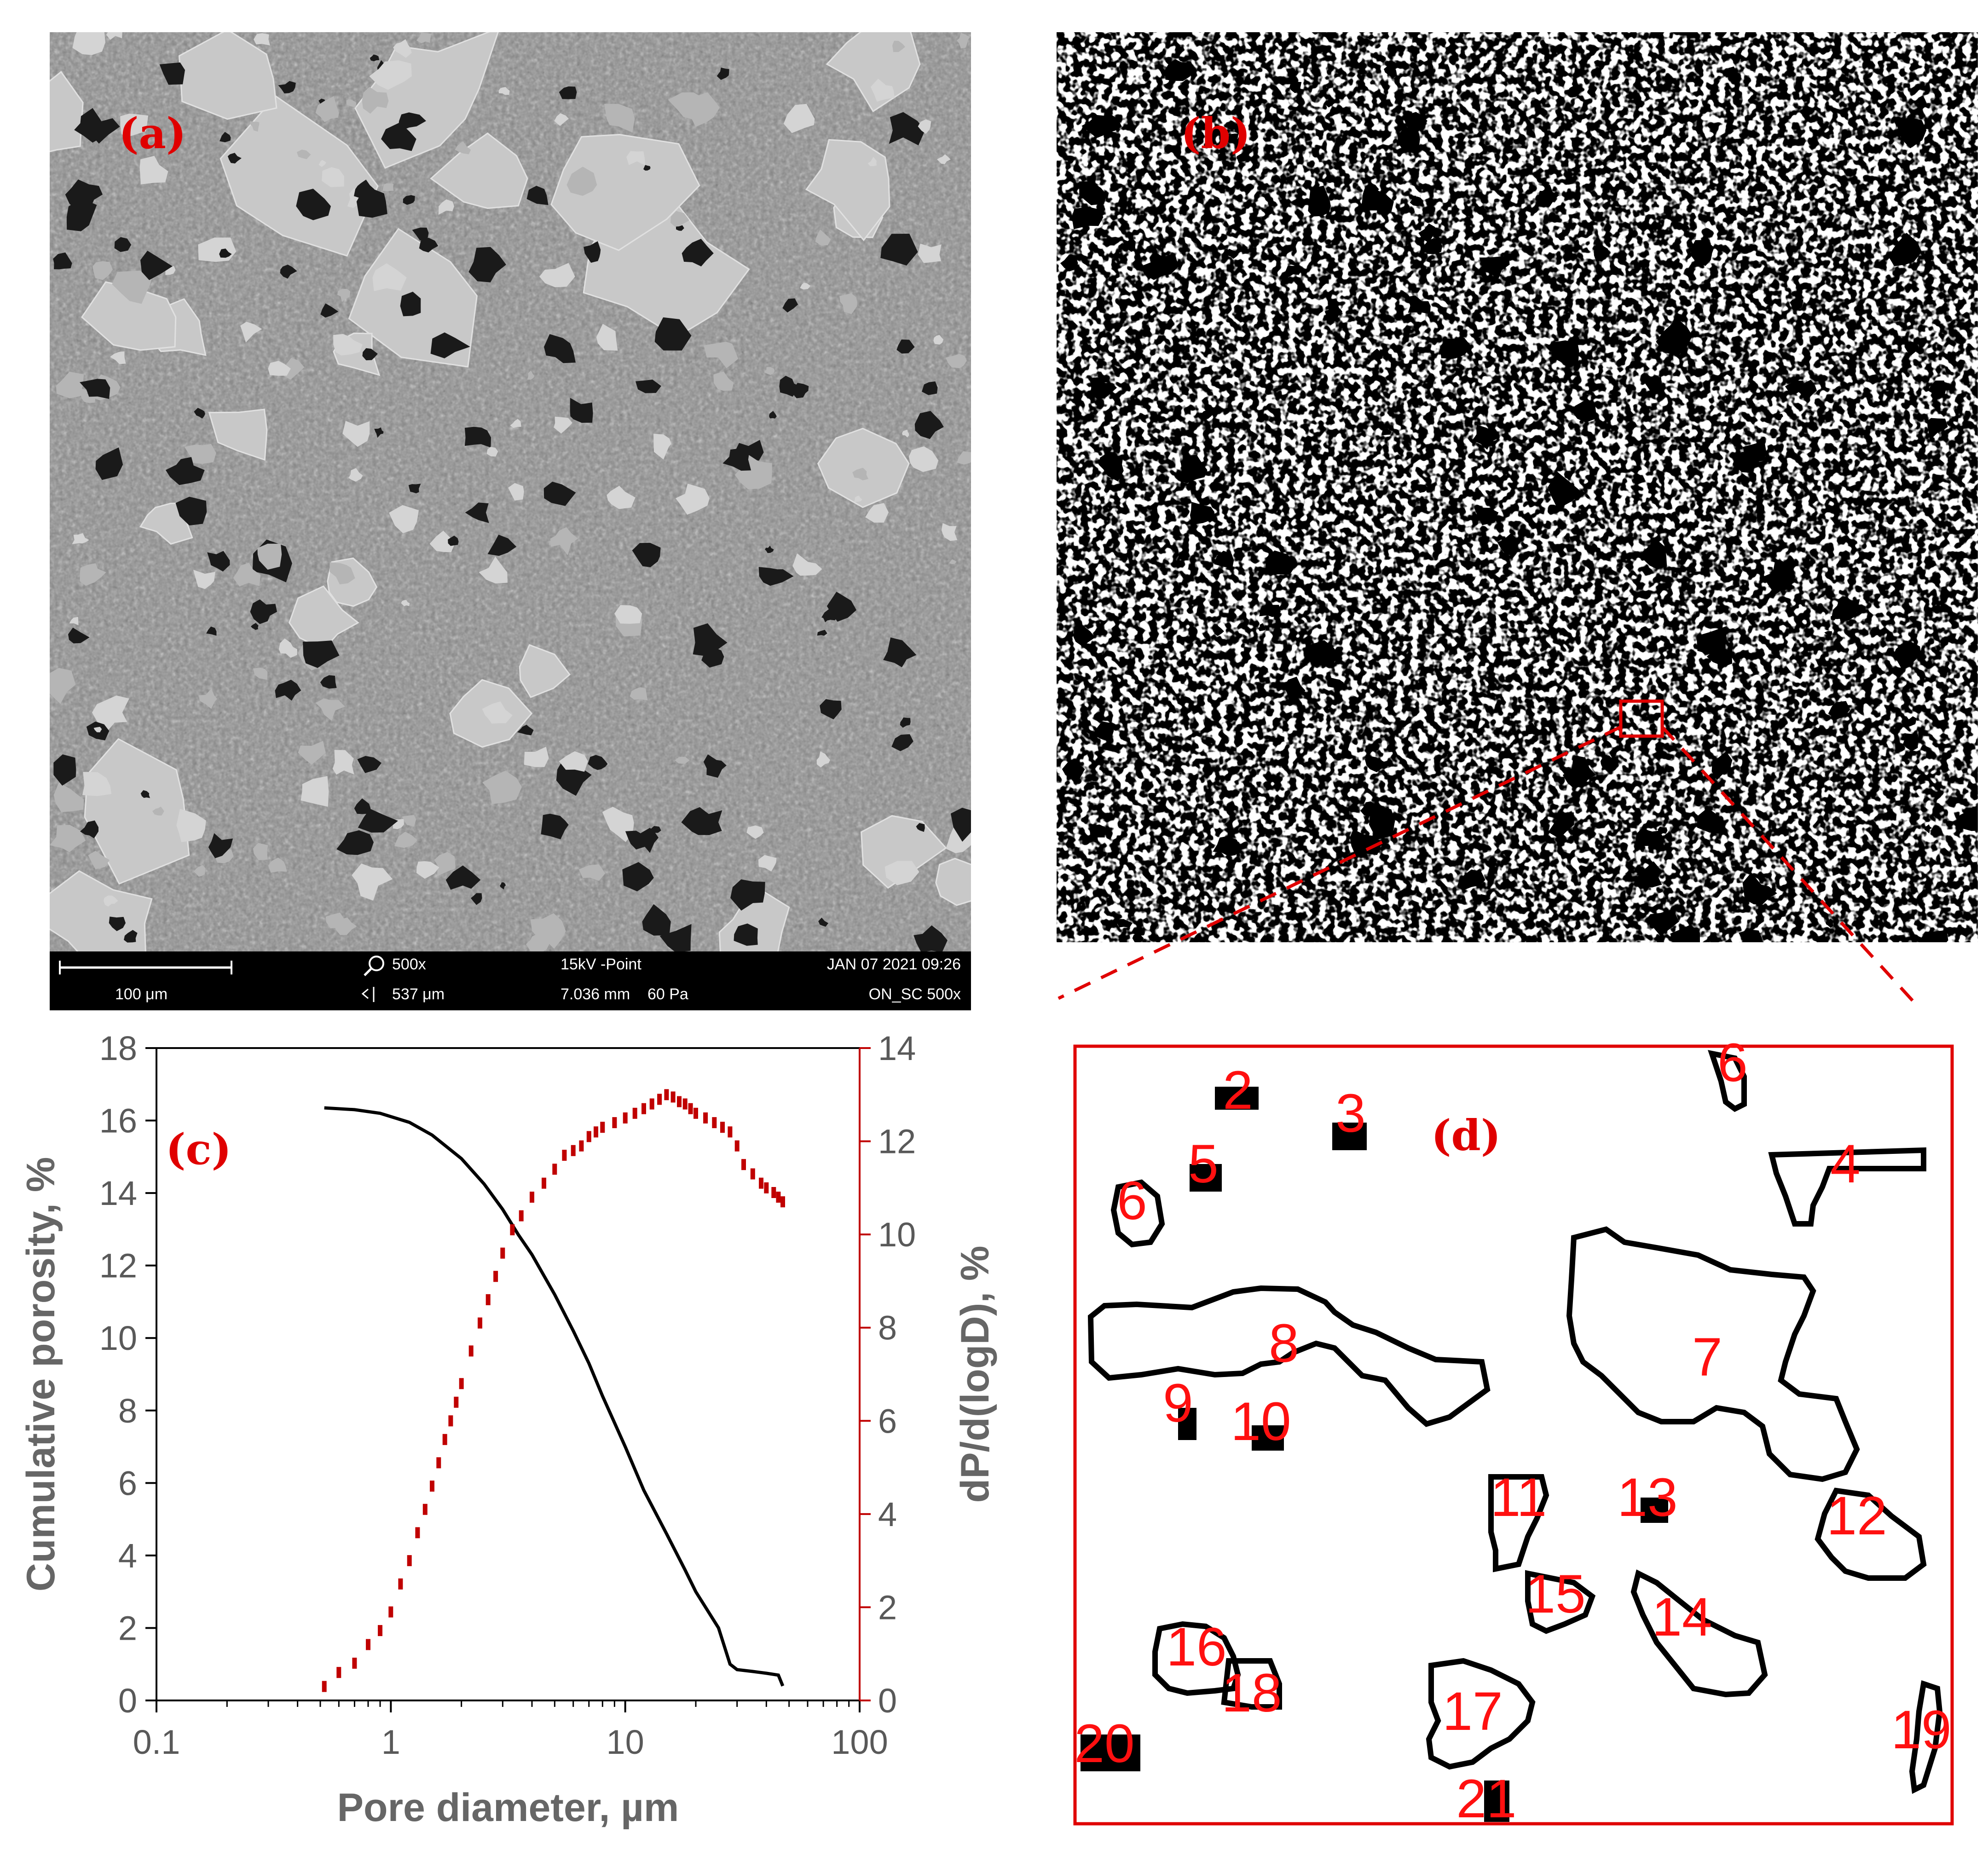 The image size is (1988, 1867). Describe the element at coordinates (888, 1514) in the screenshot. I see `y2-tick-label: 4` at that location.